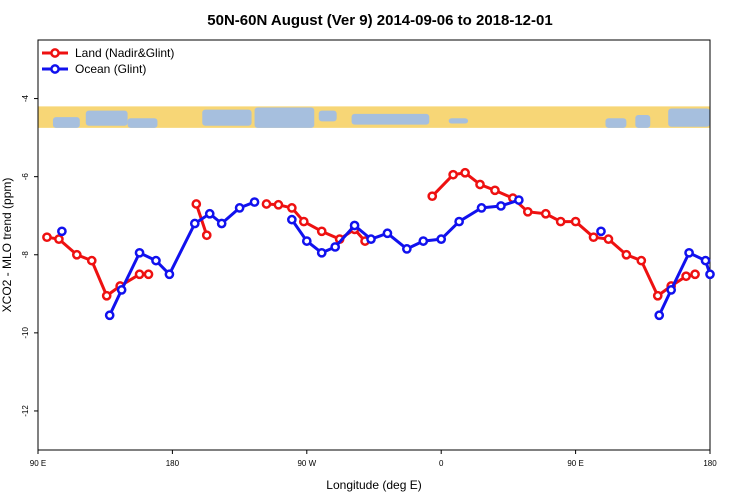  Describe the element at coordinates (25, 255) in the screenshot. I see `y-tick-label: -8` at that location.